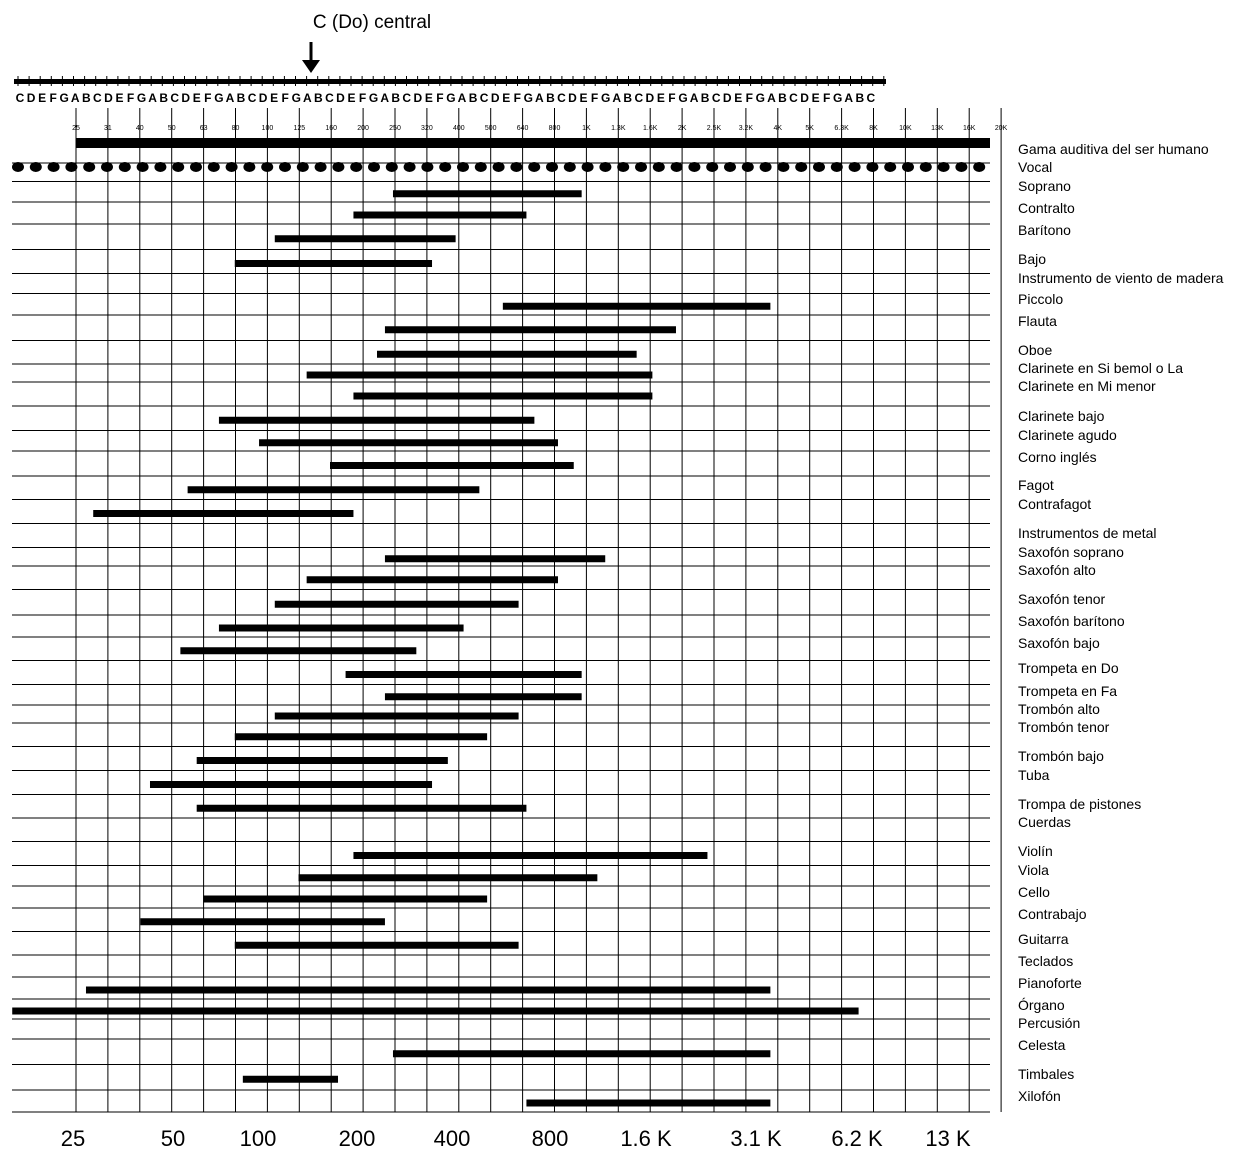 Image resolution: width=1259 pixels, height=1159 pixels. What do you see at coordinates (459, 128) in the screenshot?
I see `minor-tick-label: 400` at bounding box center [459, 128].